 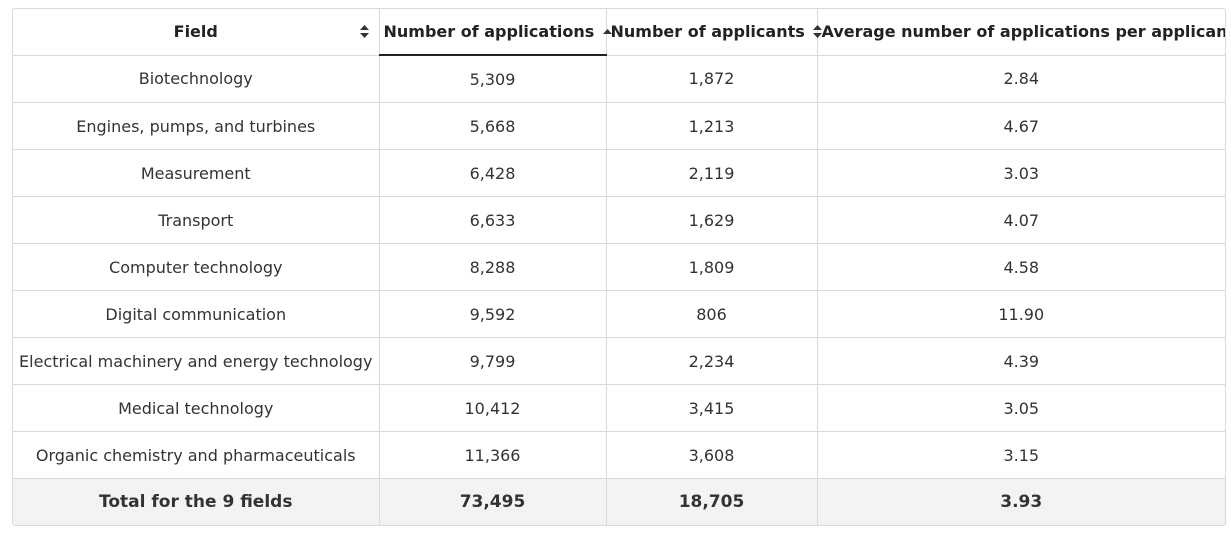 What do you see at coordinates (196, 455) in the screenshot?
I see `cell-field: Organic chemistry and pharmaceuticals` at bounding box center [196, 455].